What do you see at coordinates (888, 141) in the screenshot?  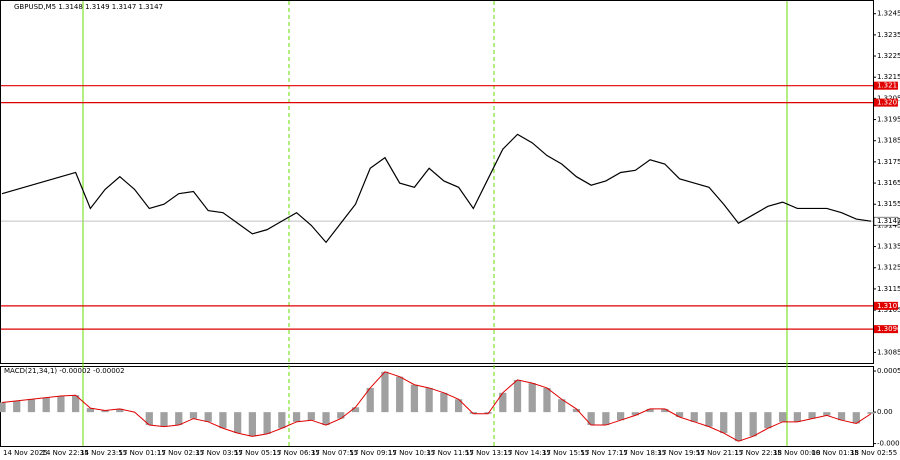 I see `y-tick-label: 1.3185` at bounding box center [888, 141].